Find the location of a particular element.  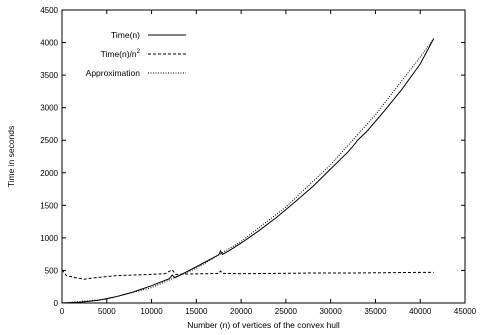

legend-label-text: Time(n)/n is located at coordinates (119, 54).